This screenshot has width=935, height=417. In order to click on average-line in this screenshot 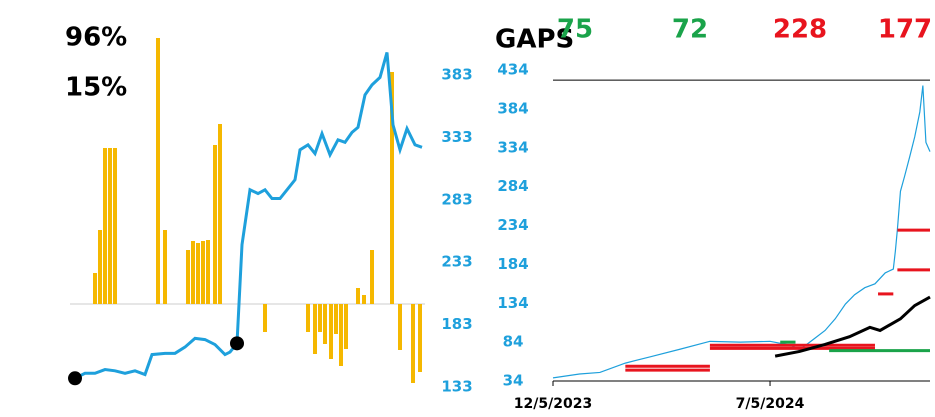, I will do `click(852, 326)`.